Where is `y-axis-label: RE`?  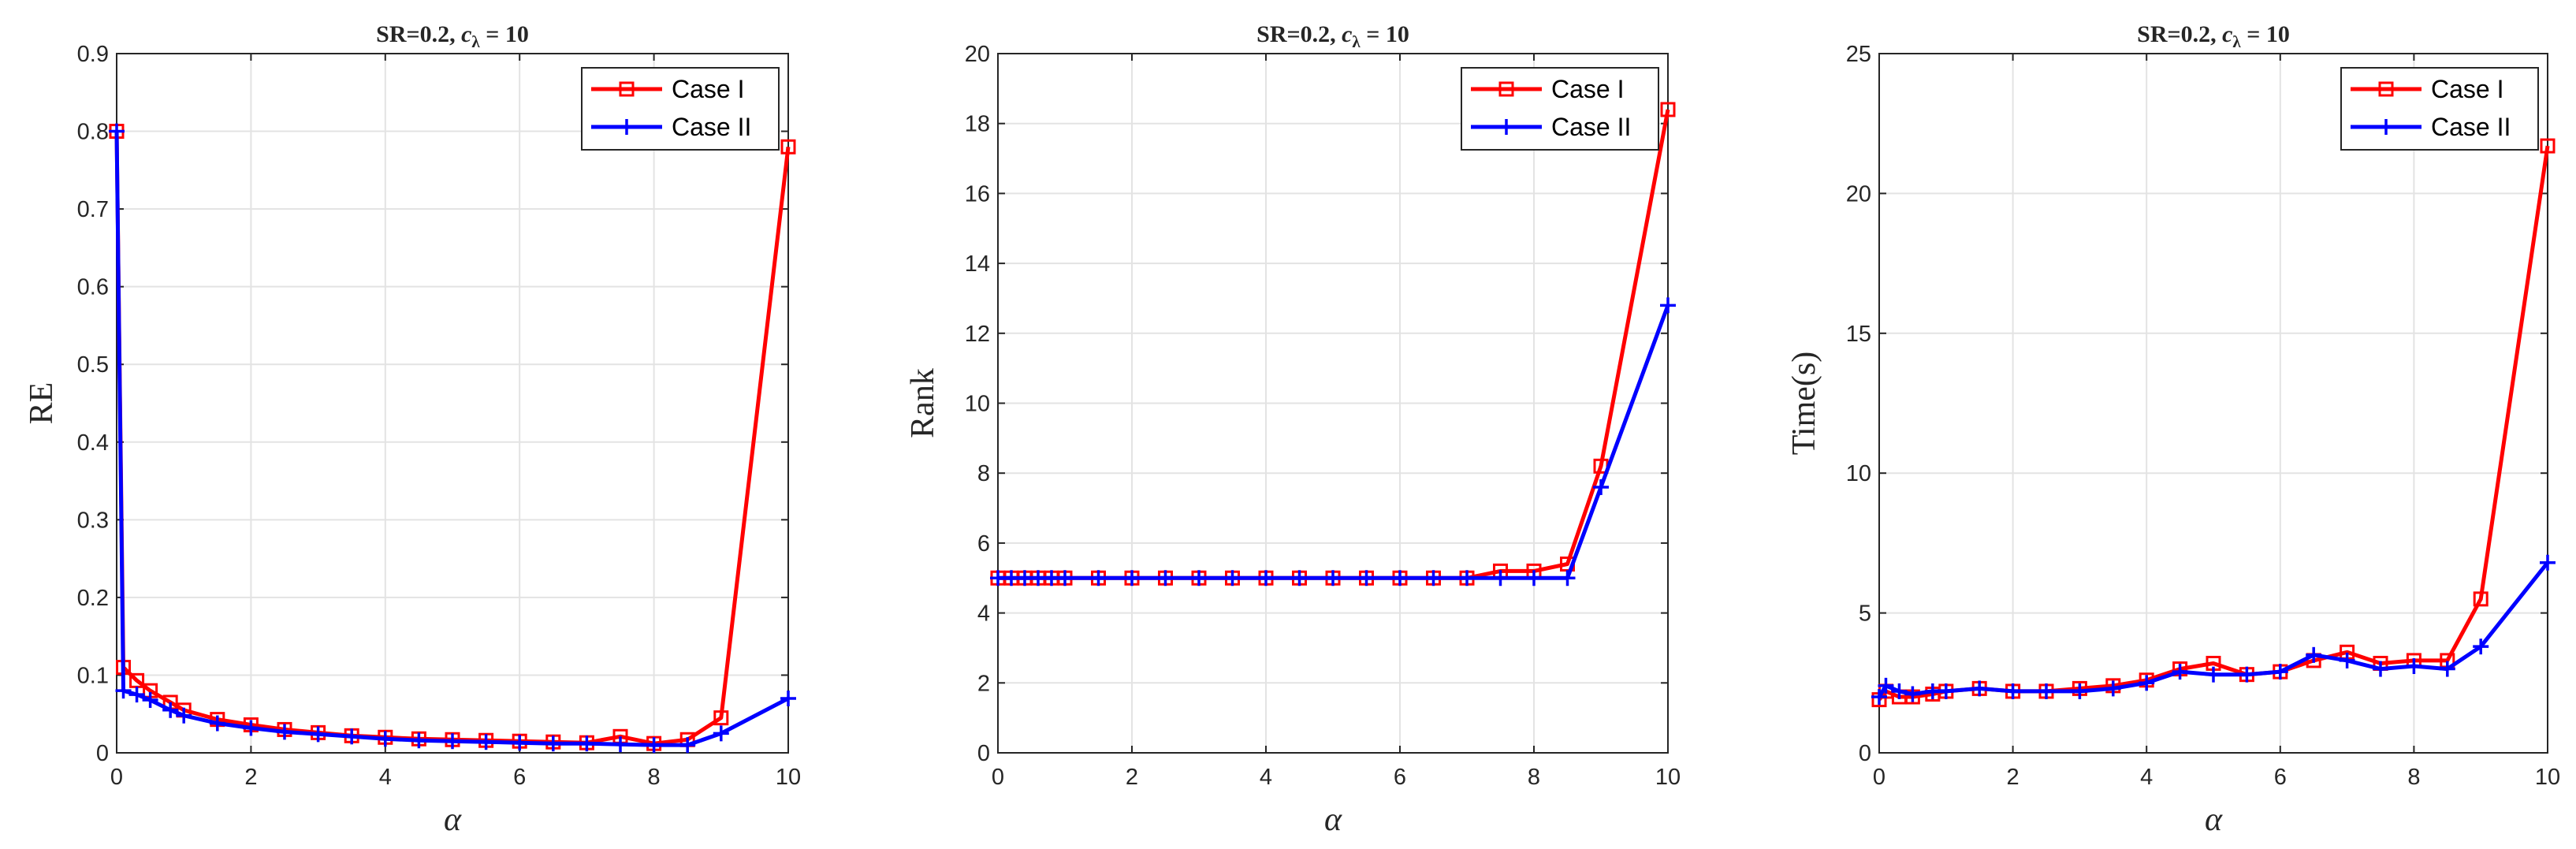 y-axis-label: RE is located at coordinates (42, 403).